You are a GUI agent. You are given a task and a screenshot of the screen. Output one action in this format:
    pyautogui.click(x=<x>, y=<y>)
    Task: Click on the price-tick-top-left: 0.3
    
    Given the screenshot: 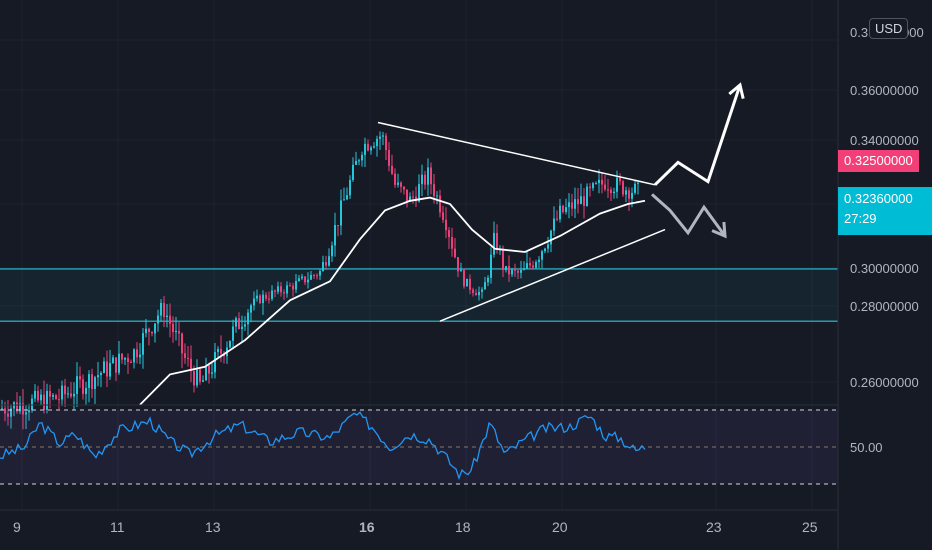 What is the action you would take?
    pyautogui.click(x=859, y=32)
    